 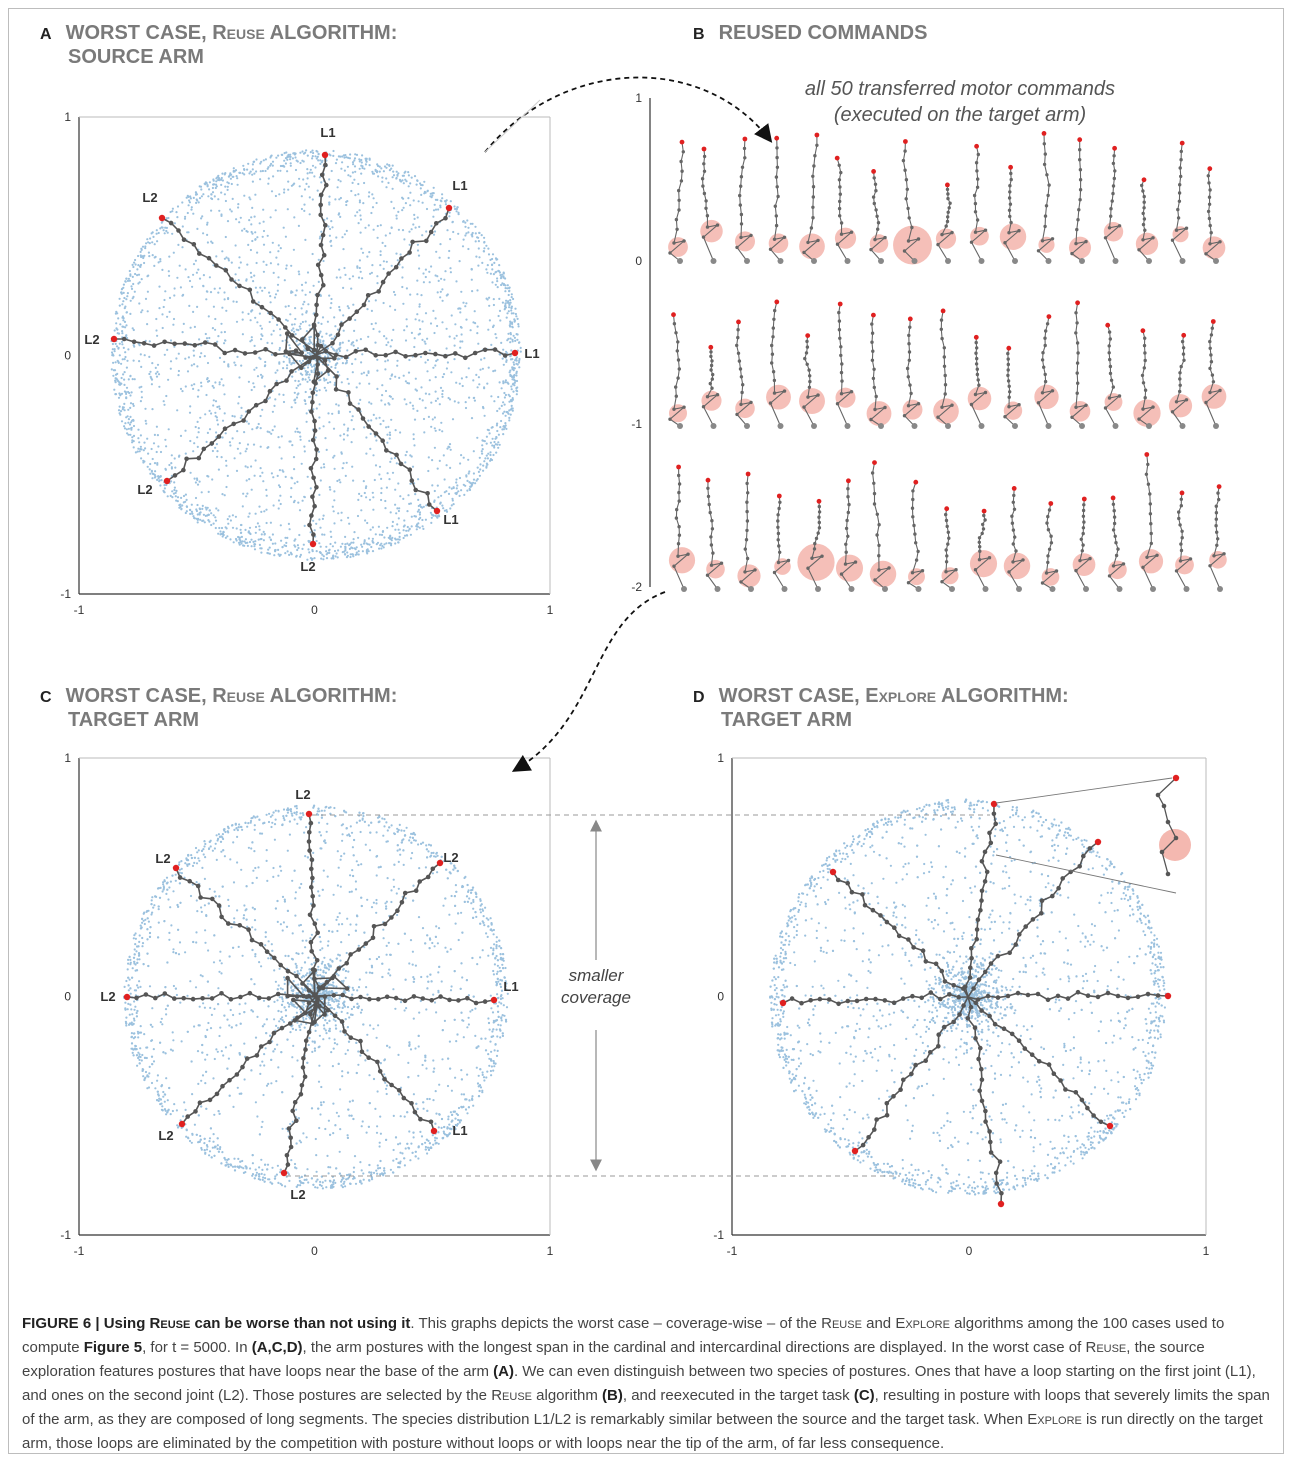 I want to click on arm-posture, so click(x=299, y=1086).